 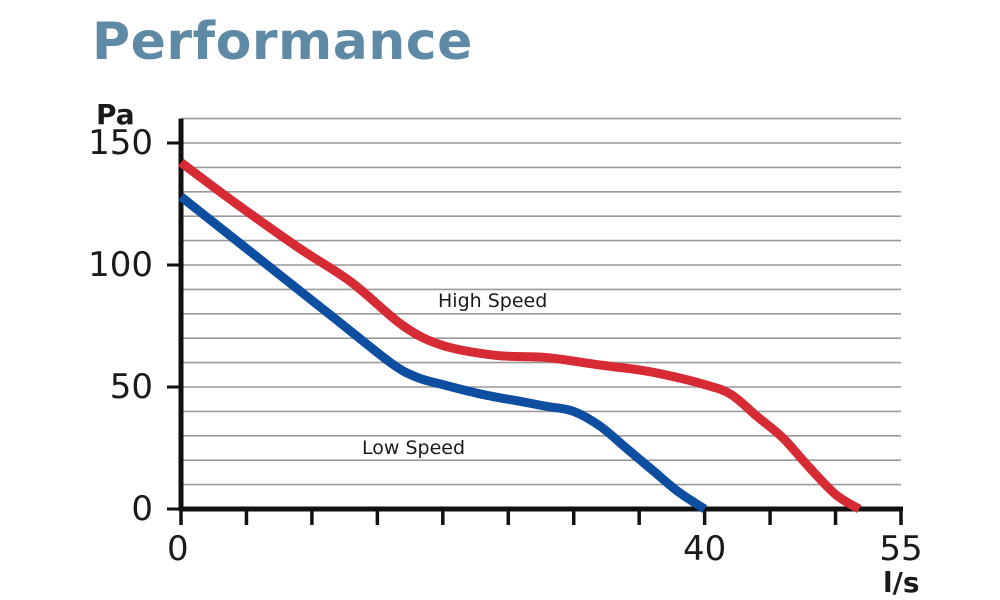 I want to click on x-axis-unit-label: l/s, so click(x=901, y=582).